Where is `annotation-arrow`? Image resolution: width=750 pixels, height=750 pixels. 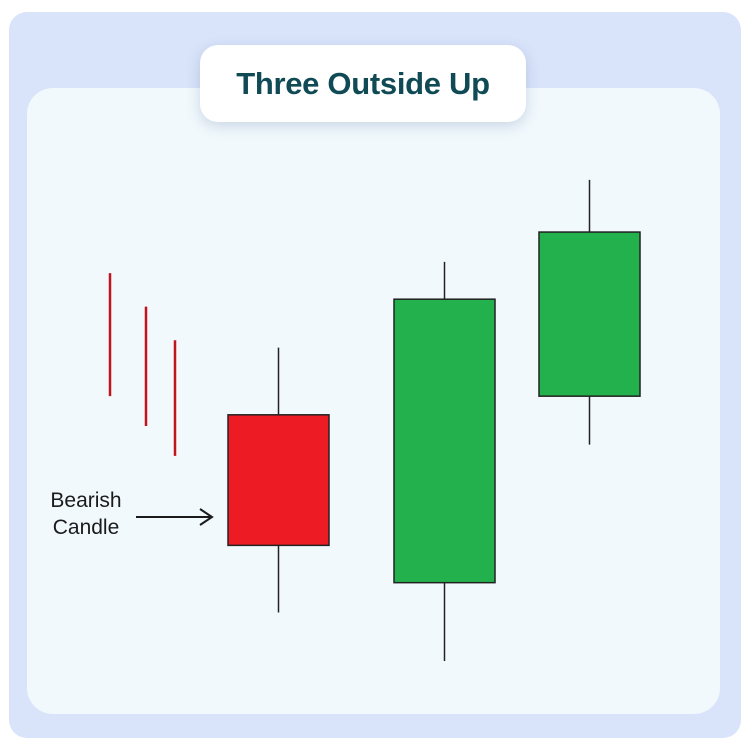 annotation-arrow is located at coordinates (175, 517).